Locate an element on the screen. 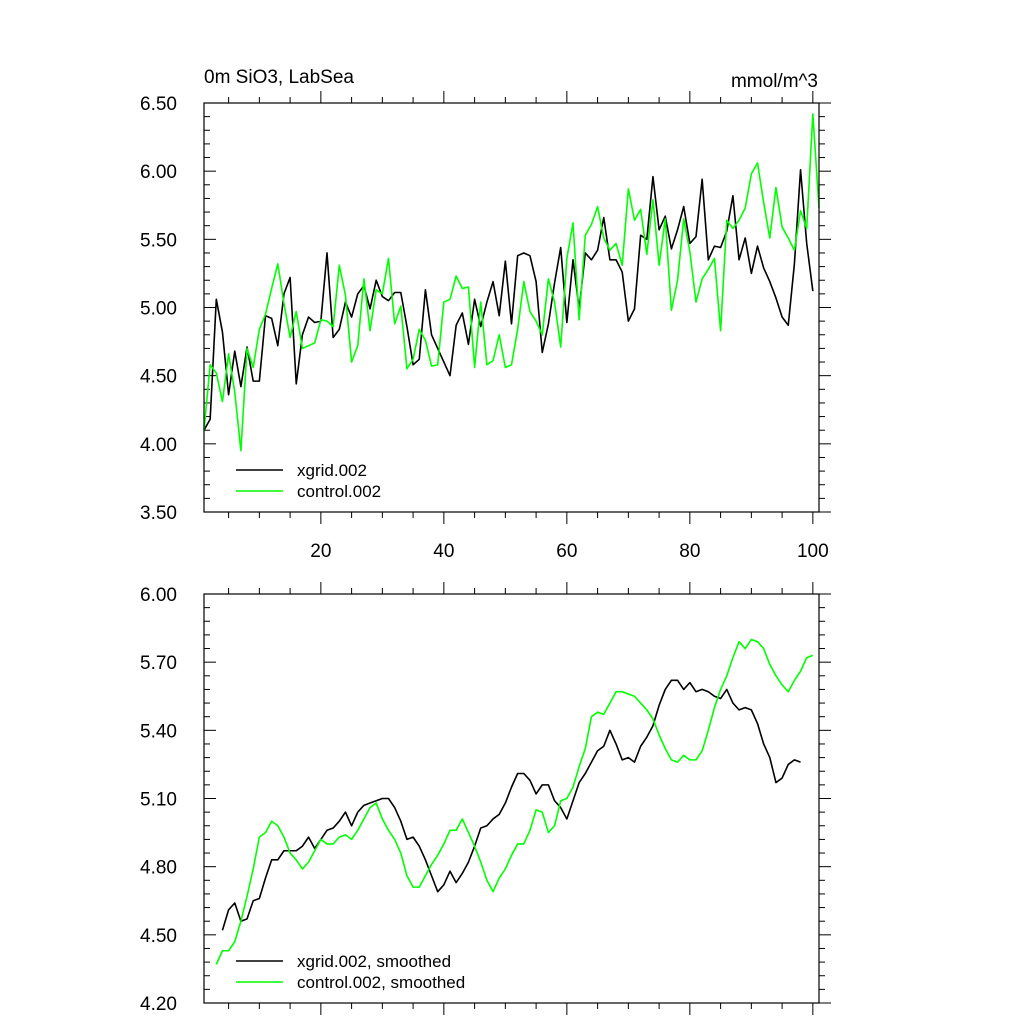  bottom-y-tick-label: 5.10 is located at coordinates (158, 800).